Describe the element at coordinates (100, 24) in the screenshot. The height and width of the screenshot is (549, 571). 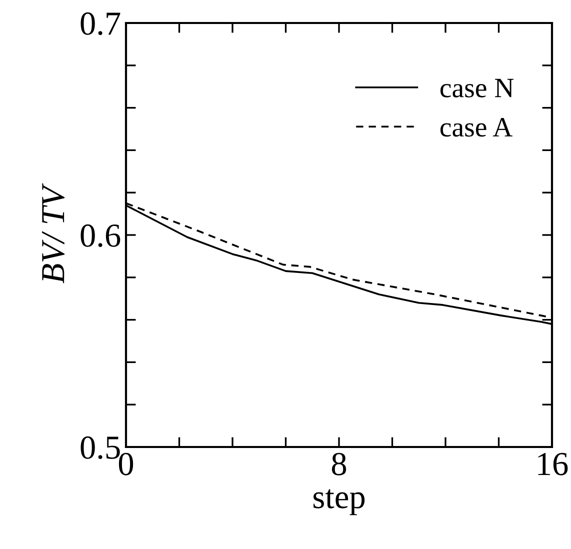
I see `y-tick-label: 0.7` at that location.